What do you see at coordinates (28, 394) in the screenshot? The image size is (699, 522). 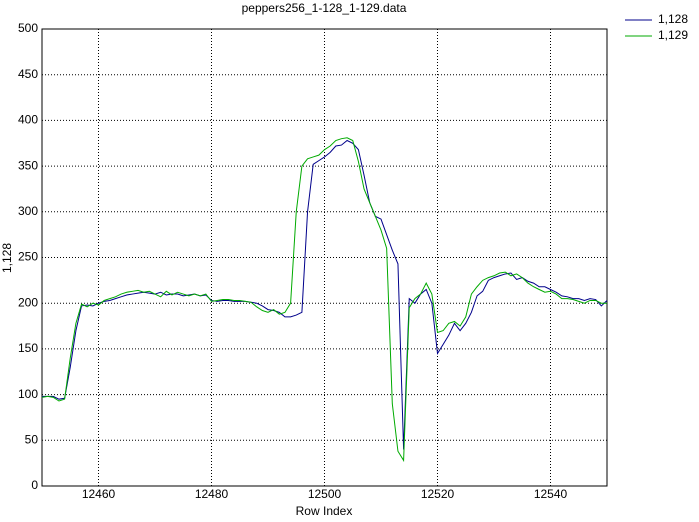 I see `y-tick-label: 100` at bounding box center [28, 394].